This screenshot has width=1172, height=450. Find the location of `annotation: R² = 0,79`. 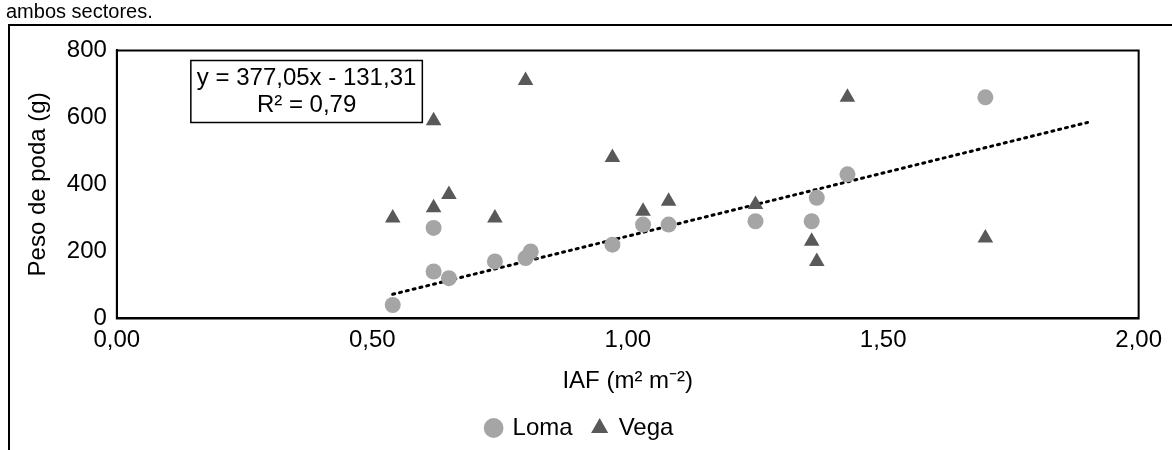

annotation: R² = 0,79 is located at coordinates (306, 103).